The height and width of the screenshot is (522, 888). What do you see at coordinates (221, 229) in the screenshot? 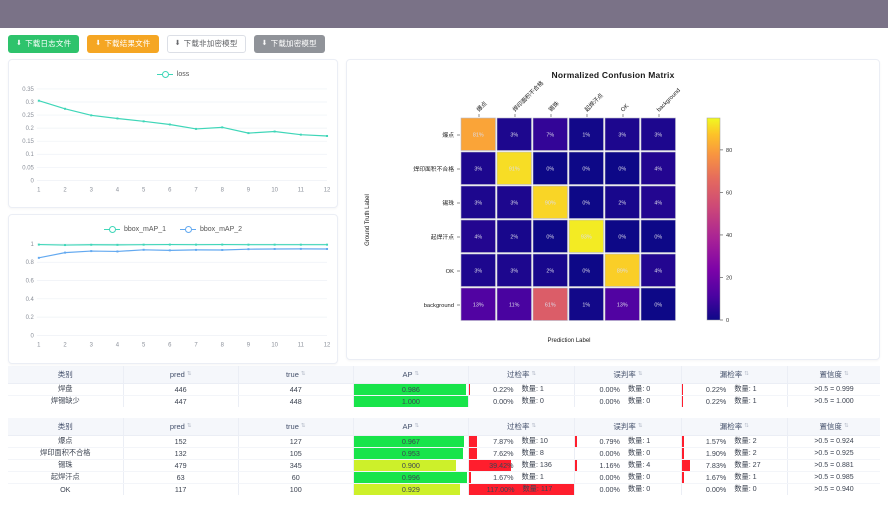
I see `legend-label: bbox_mAP_2` at bounding box center [221, 229].